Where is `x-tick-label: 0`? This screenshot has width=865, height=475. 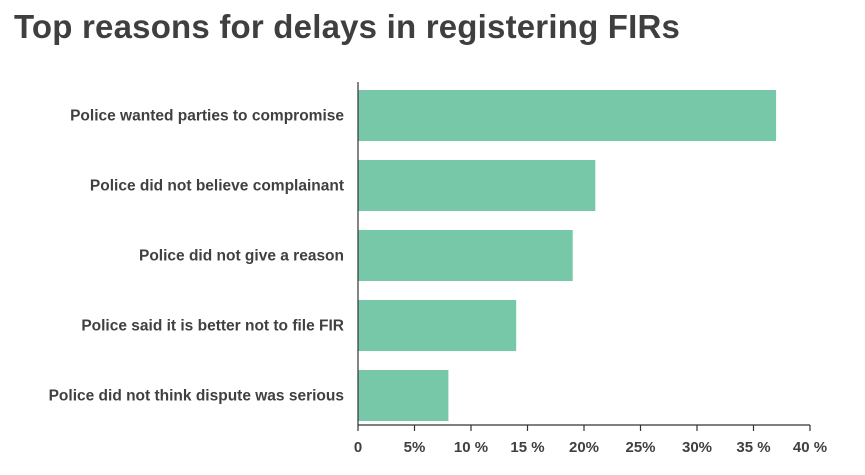
x-tick-label: 0 is located at coordinates (358, 447).